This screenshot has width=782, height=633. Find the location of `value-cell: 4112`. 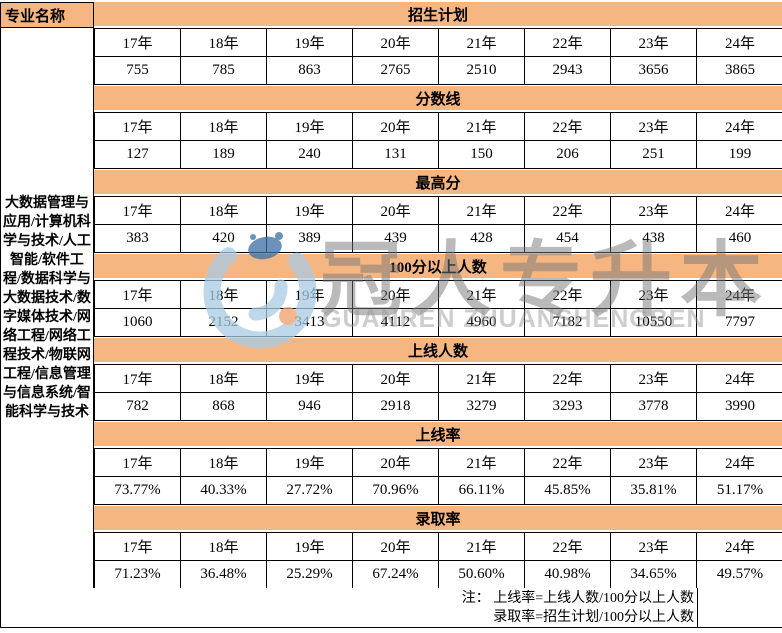

value-cell: 4112 is located at coordinates (396, 323).